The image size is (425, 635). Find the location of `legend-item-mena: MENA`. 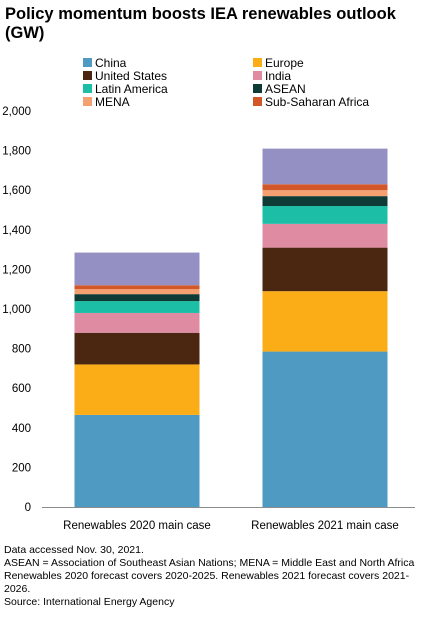

legend-item-mena: MENA is located at coordinates (106, 102).